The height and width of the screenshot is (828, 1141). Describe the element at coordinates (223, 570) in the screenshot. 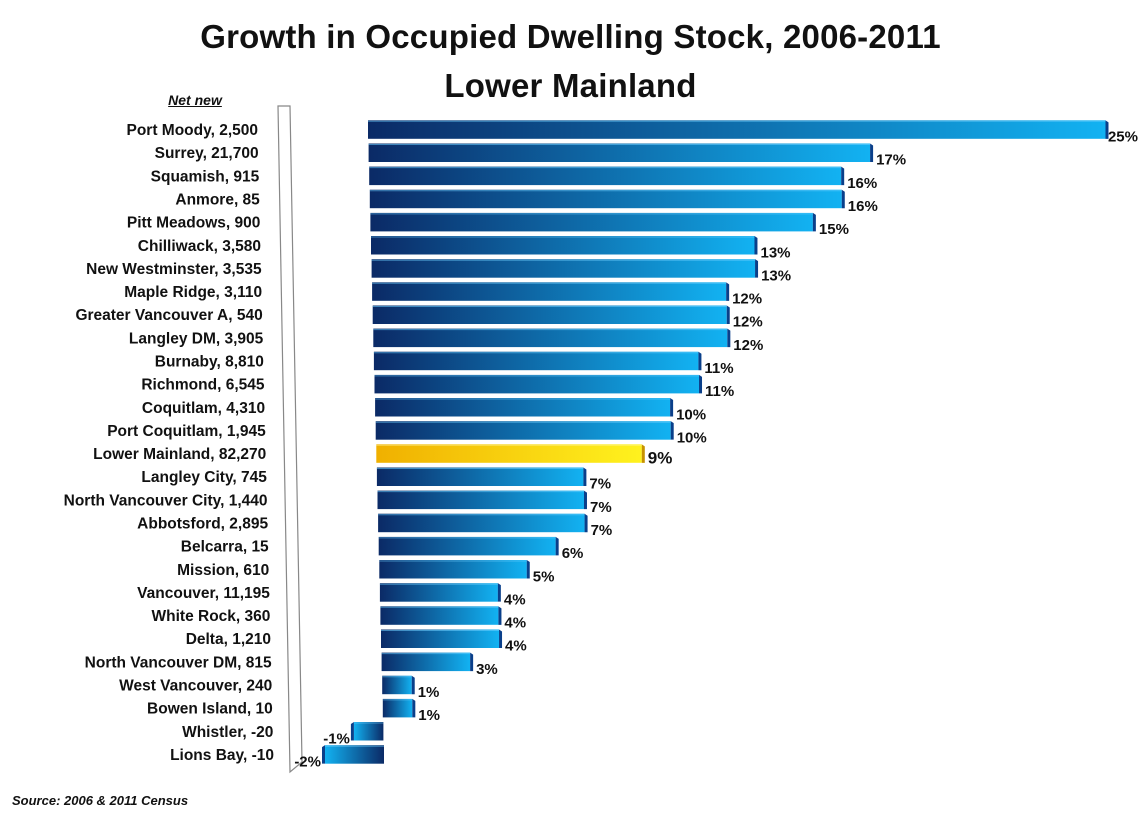

I see `category-label: Mission, 610` at that location.